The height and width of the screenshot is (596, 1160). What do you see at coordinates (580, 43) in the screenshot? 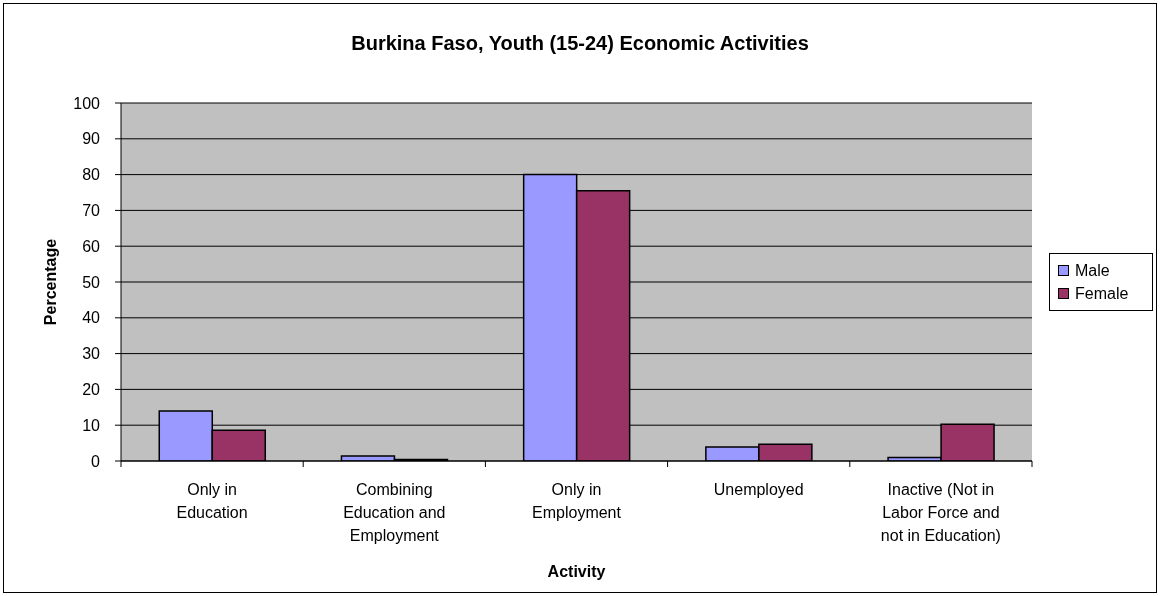
I see `chart-title: Burkina Faso, Youth (15-24) Economic Activities` at bounding box center [580, 43].